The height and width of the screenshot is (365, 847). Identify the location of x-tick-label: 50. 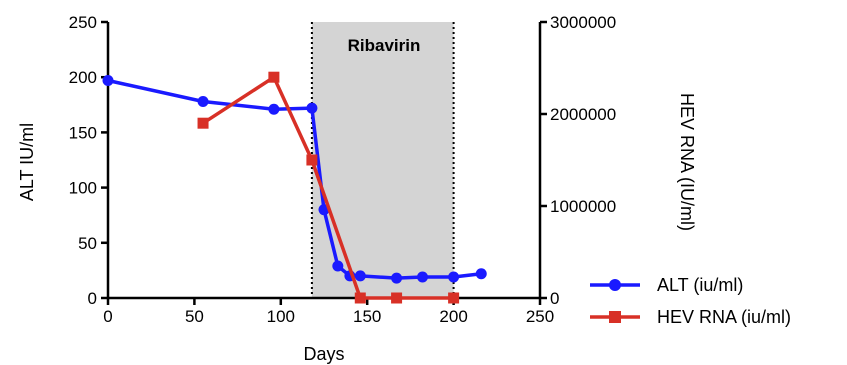
(194, 316).